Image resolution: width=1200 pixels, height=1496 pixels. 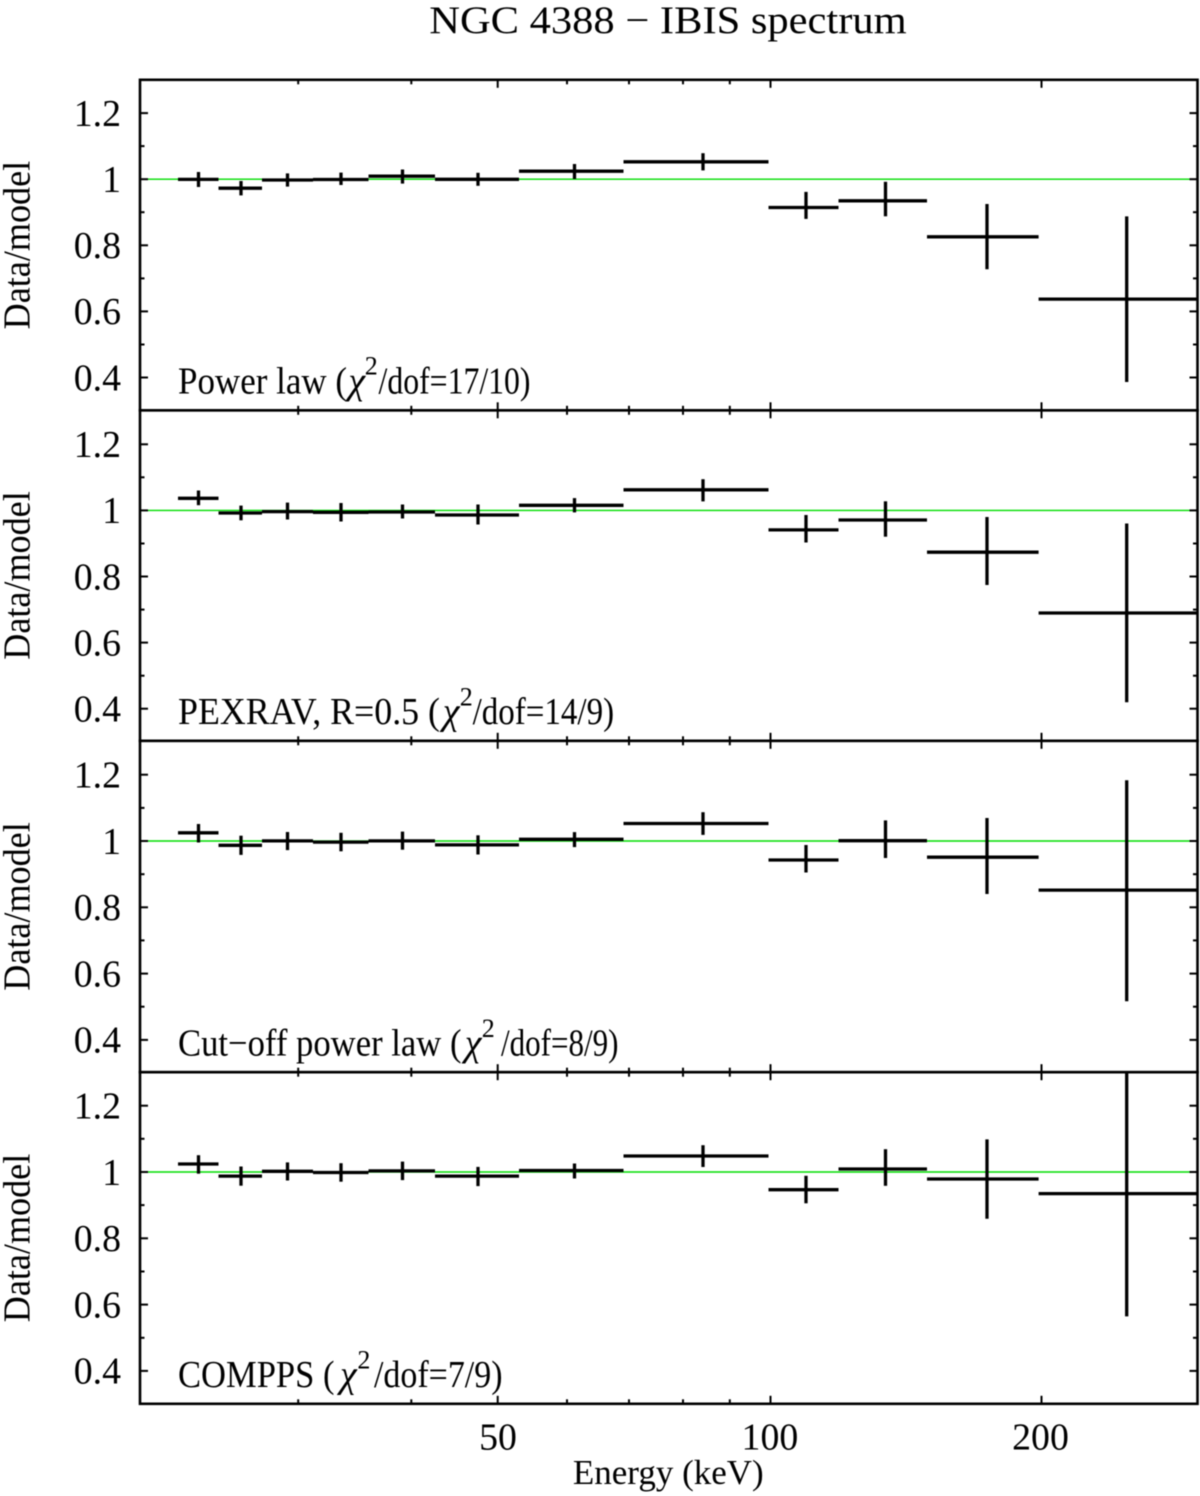 What do you see at coordinates (262, 381) in the screenshot?
I see `svg-text: Power law (` at bounding box center [262, 381].